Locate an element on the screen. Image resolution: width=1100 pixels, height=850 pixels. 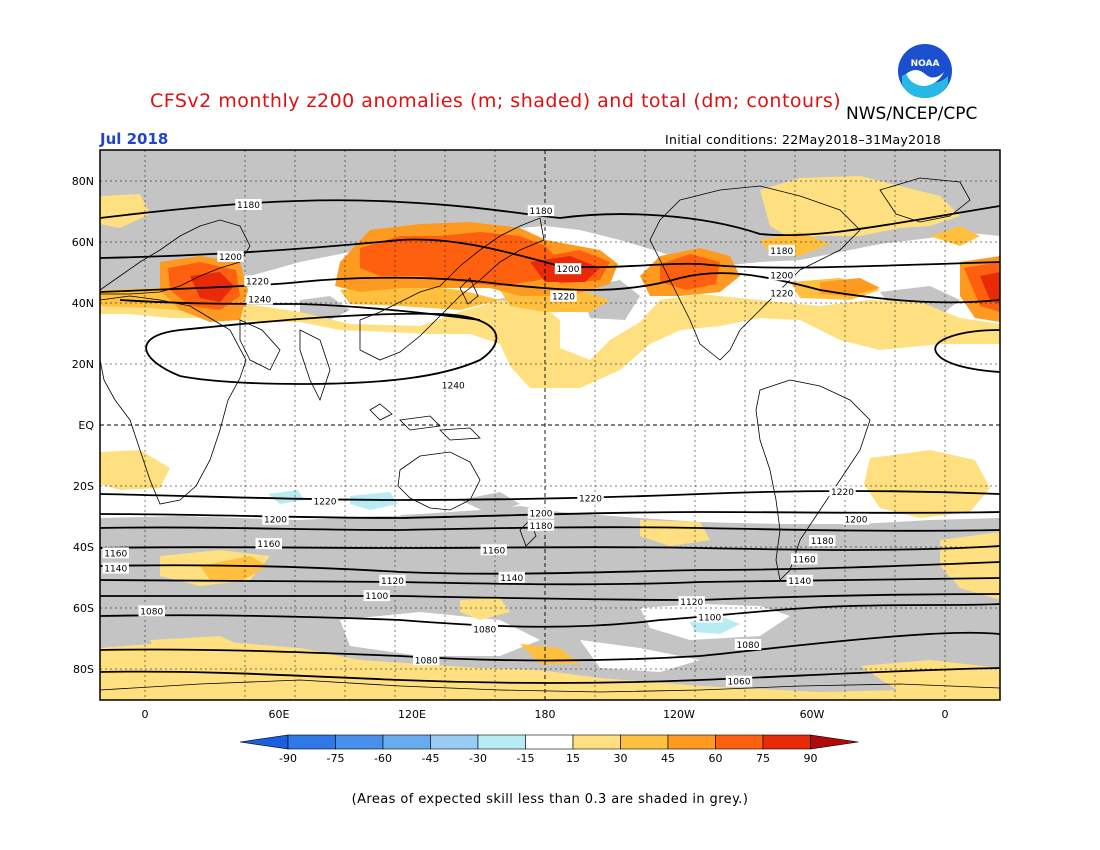
longitude-axis: 0 60E 120E 180 120W 60W 0 is located at coordinates (545, 714).